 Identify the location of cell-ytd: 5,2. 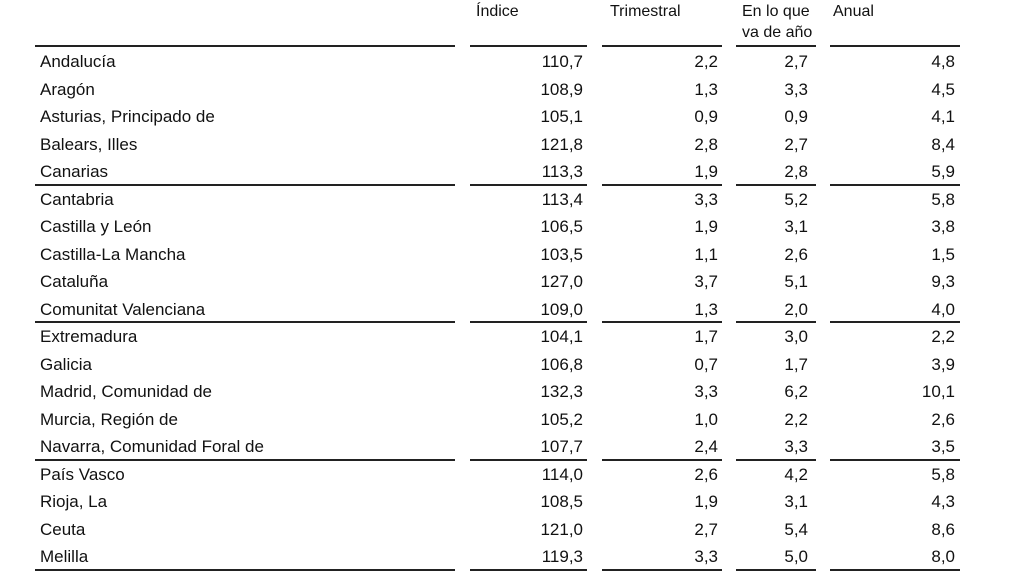
(796, 199).